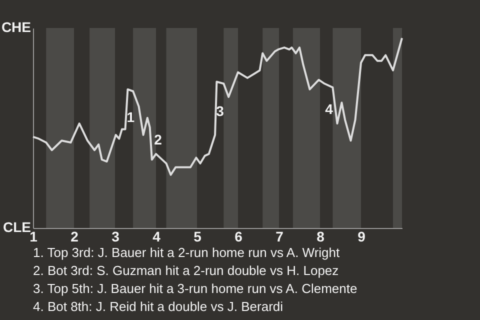  What do you see at coordinates (116, 236) in the screenshot?
I see `x-tick-label: 3` at bounding box center [116, 236].